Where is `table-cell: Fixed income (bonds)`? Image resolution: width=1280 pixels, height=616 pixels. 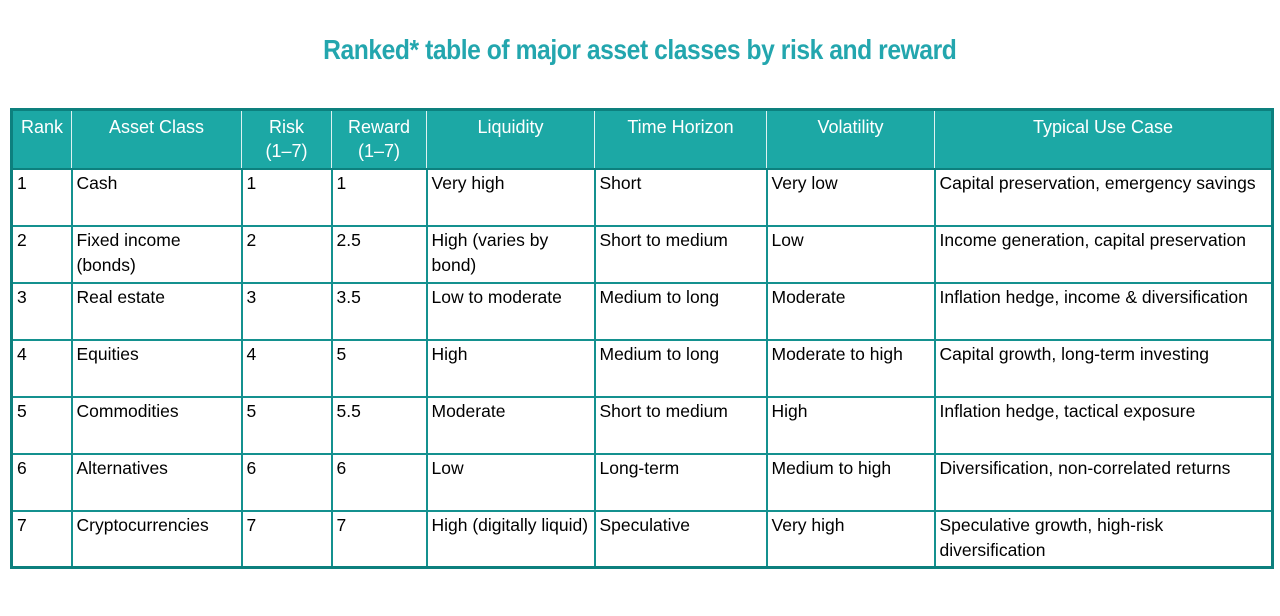
table-cell: Fixed income (bonds) is located at coordinates (156, 254).